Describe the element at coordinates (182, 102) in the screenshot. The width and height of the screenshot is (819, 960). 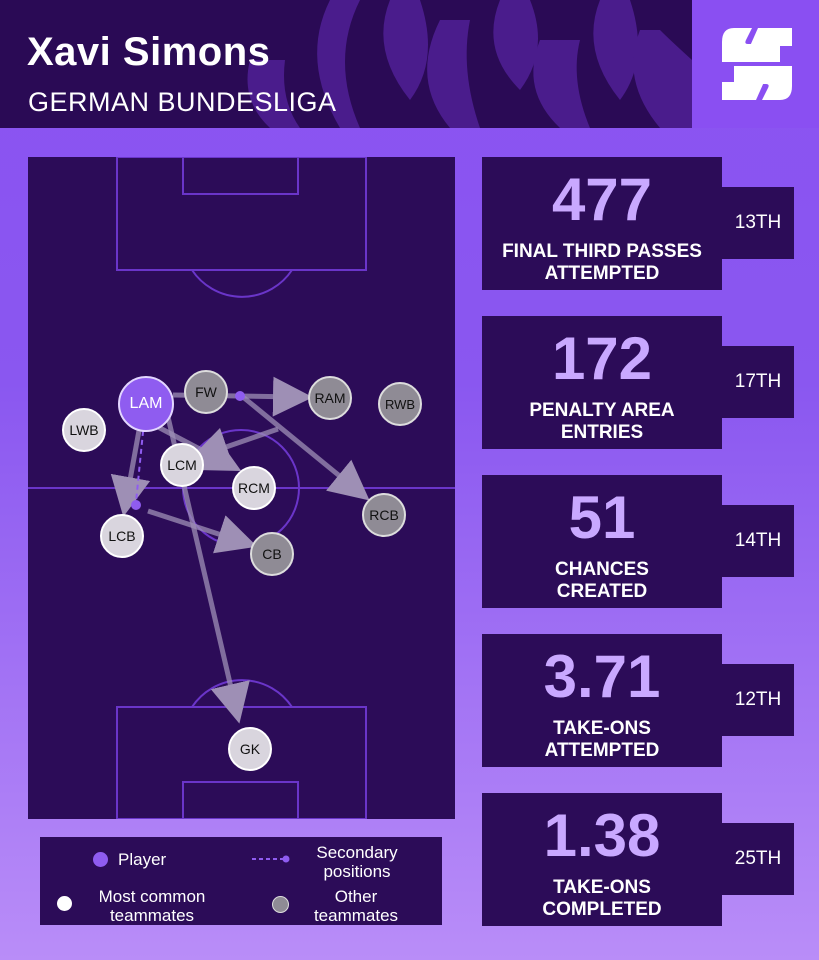
I see `league-name: GERMAN BUNDESLIGA` at that location.